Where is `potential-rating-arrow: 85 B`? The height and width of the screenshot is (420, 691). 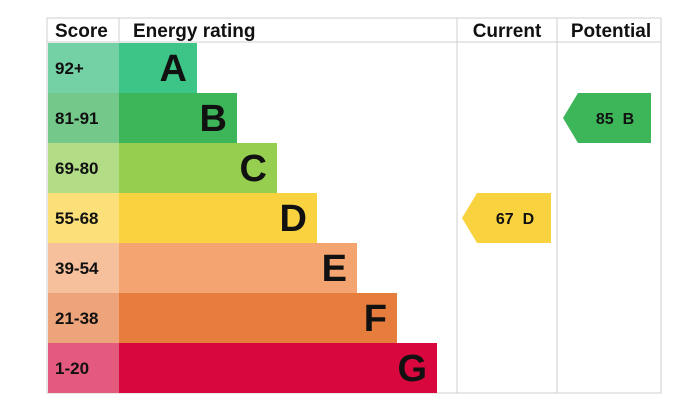
potential-rating-arrow: 85 B is located at coordinates (607, 118).